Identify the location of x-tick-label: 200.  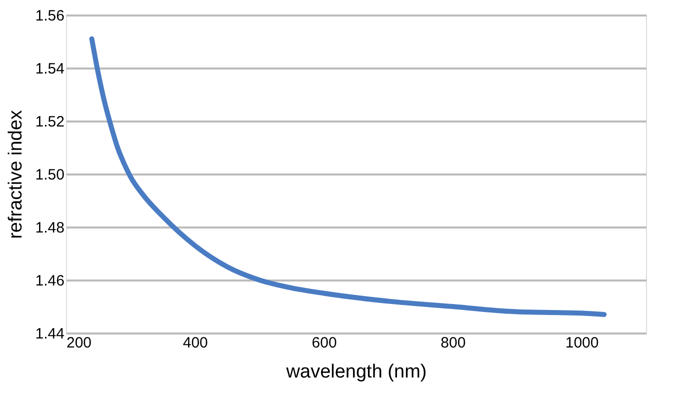
(79, 343).